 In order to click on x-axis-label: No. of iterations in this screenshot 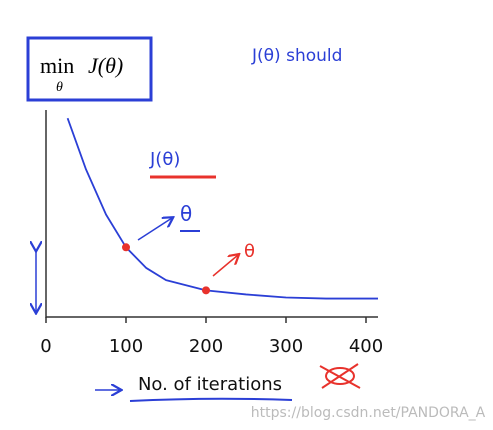, I will do `click(210, 384)`.